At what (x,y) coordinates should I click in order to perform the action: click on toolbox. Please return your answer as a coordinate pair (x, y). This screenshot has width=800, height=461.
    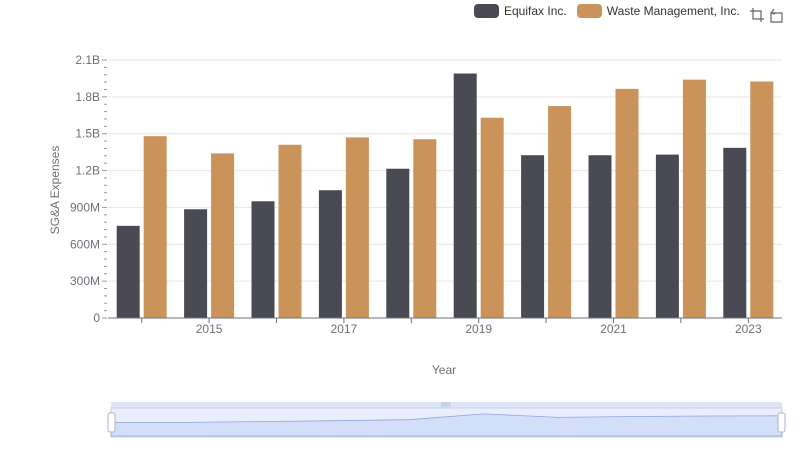
    Looking at the image, I should click on (766, 15).